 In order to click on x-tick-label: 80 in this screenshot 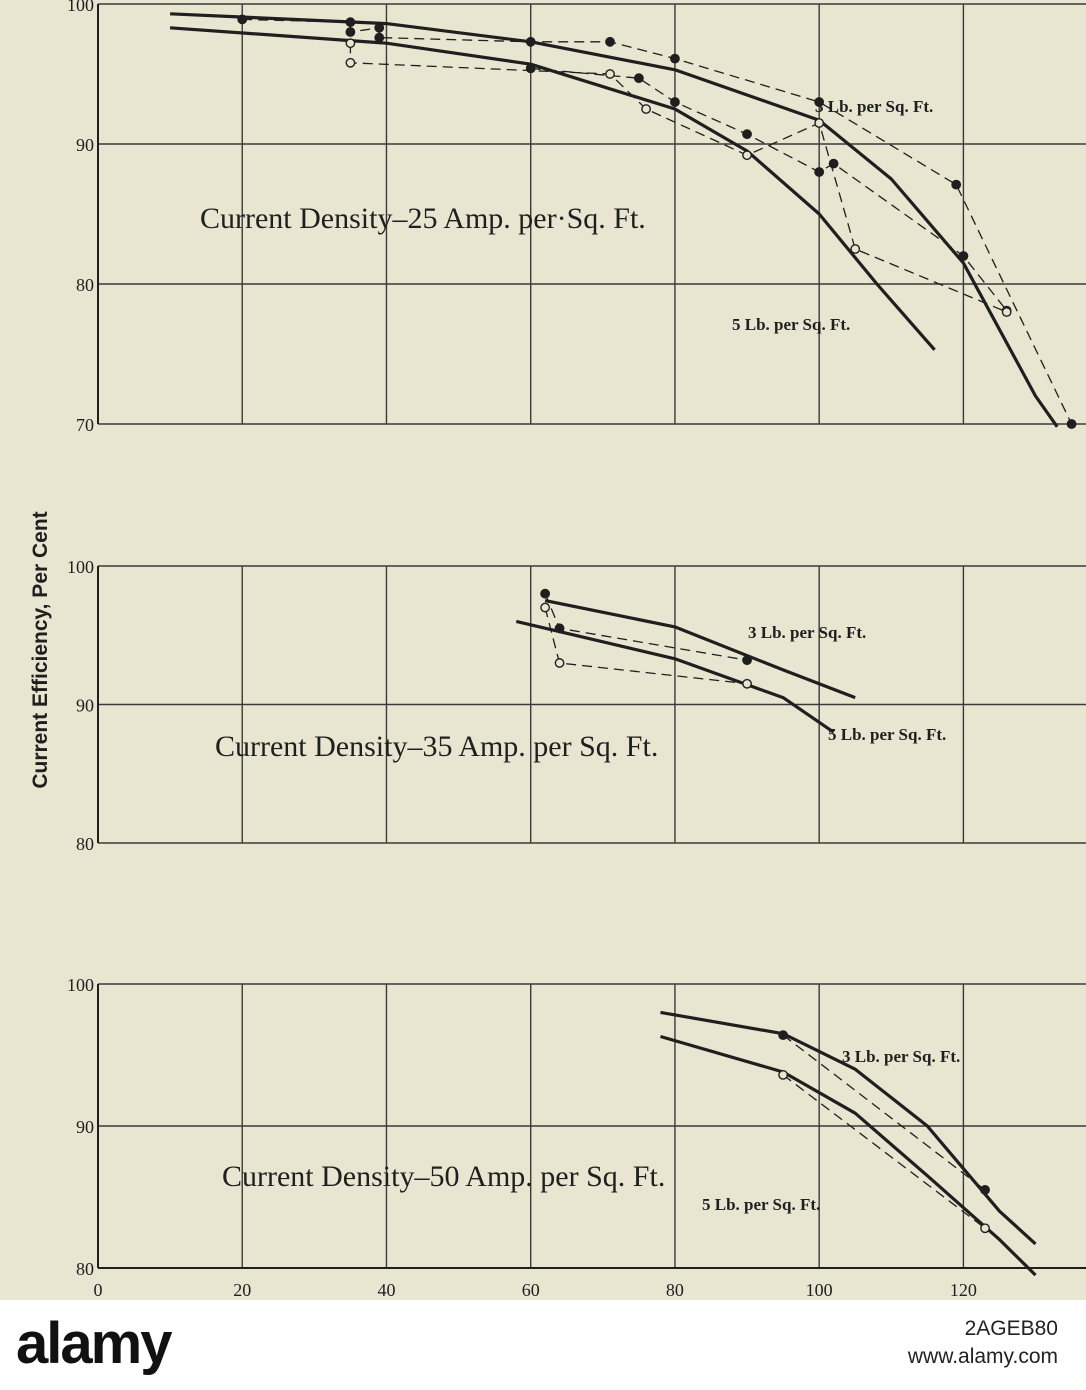, I will do `click(675, 1290)`.